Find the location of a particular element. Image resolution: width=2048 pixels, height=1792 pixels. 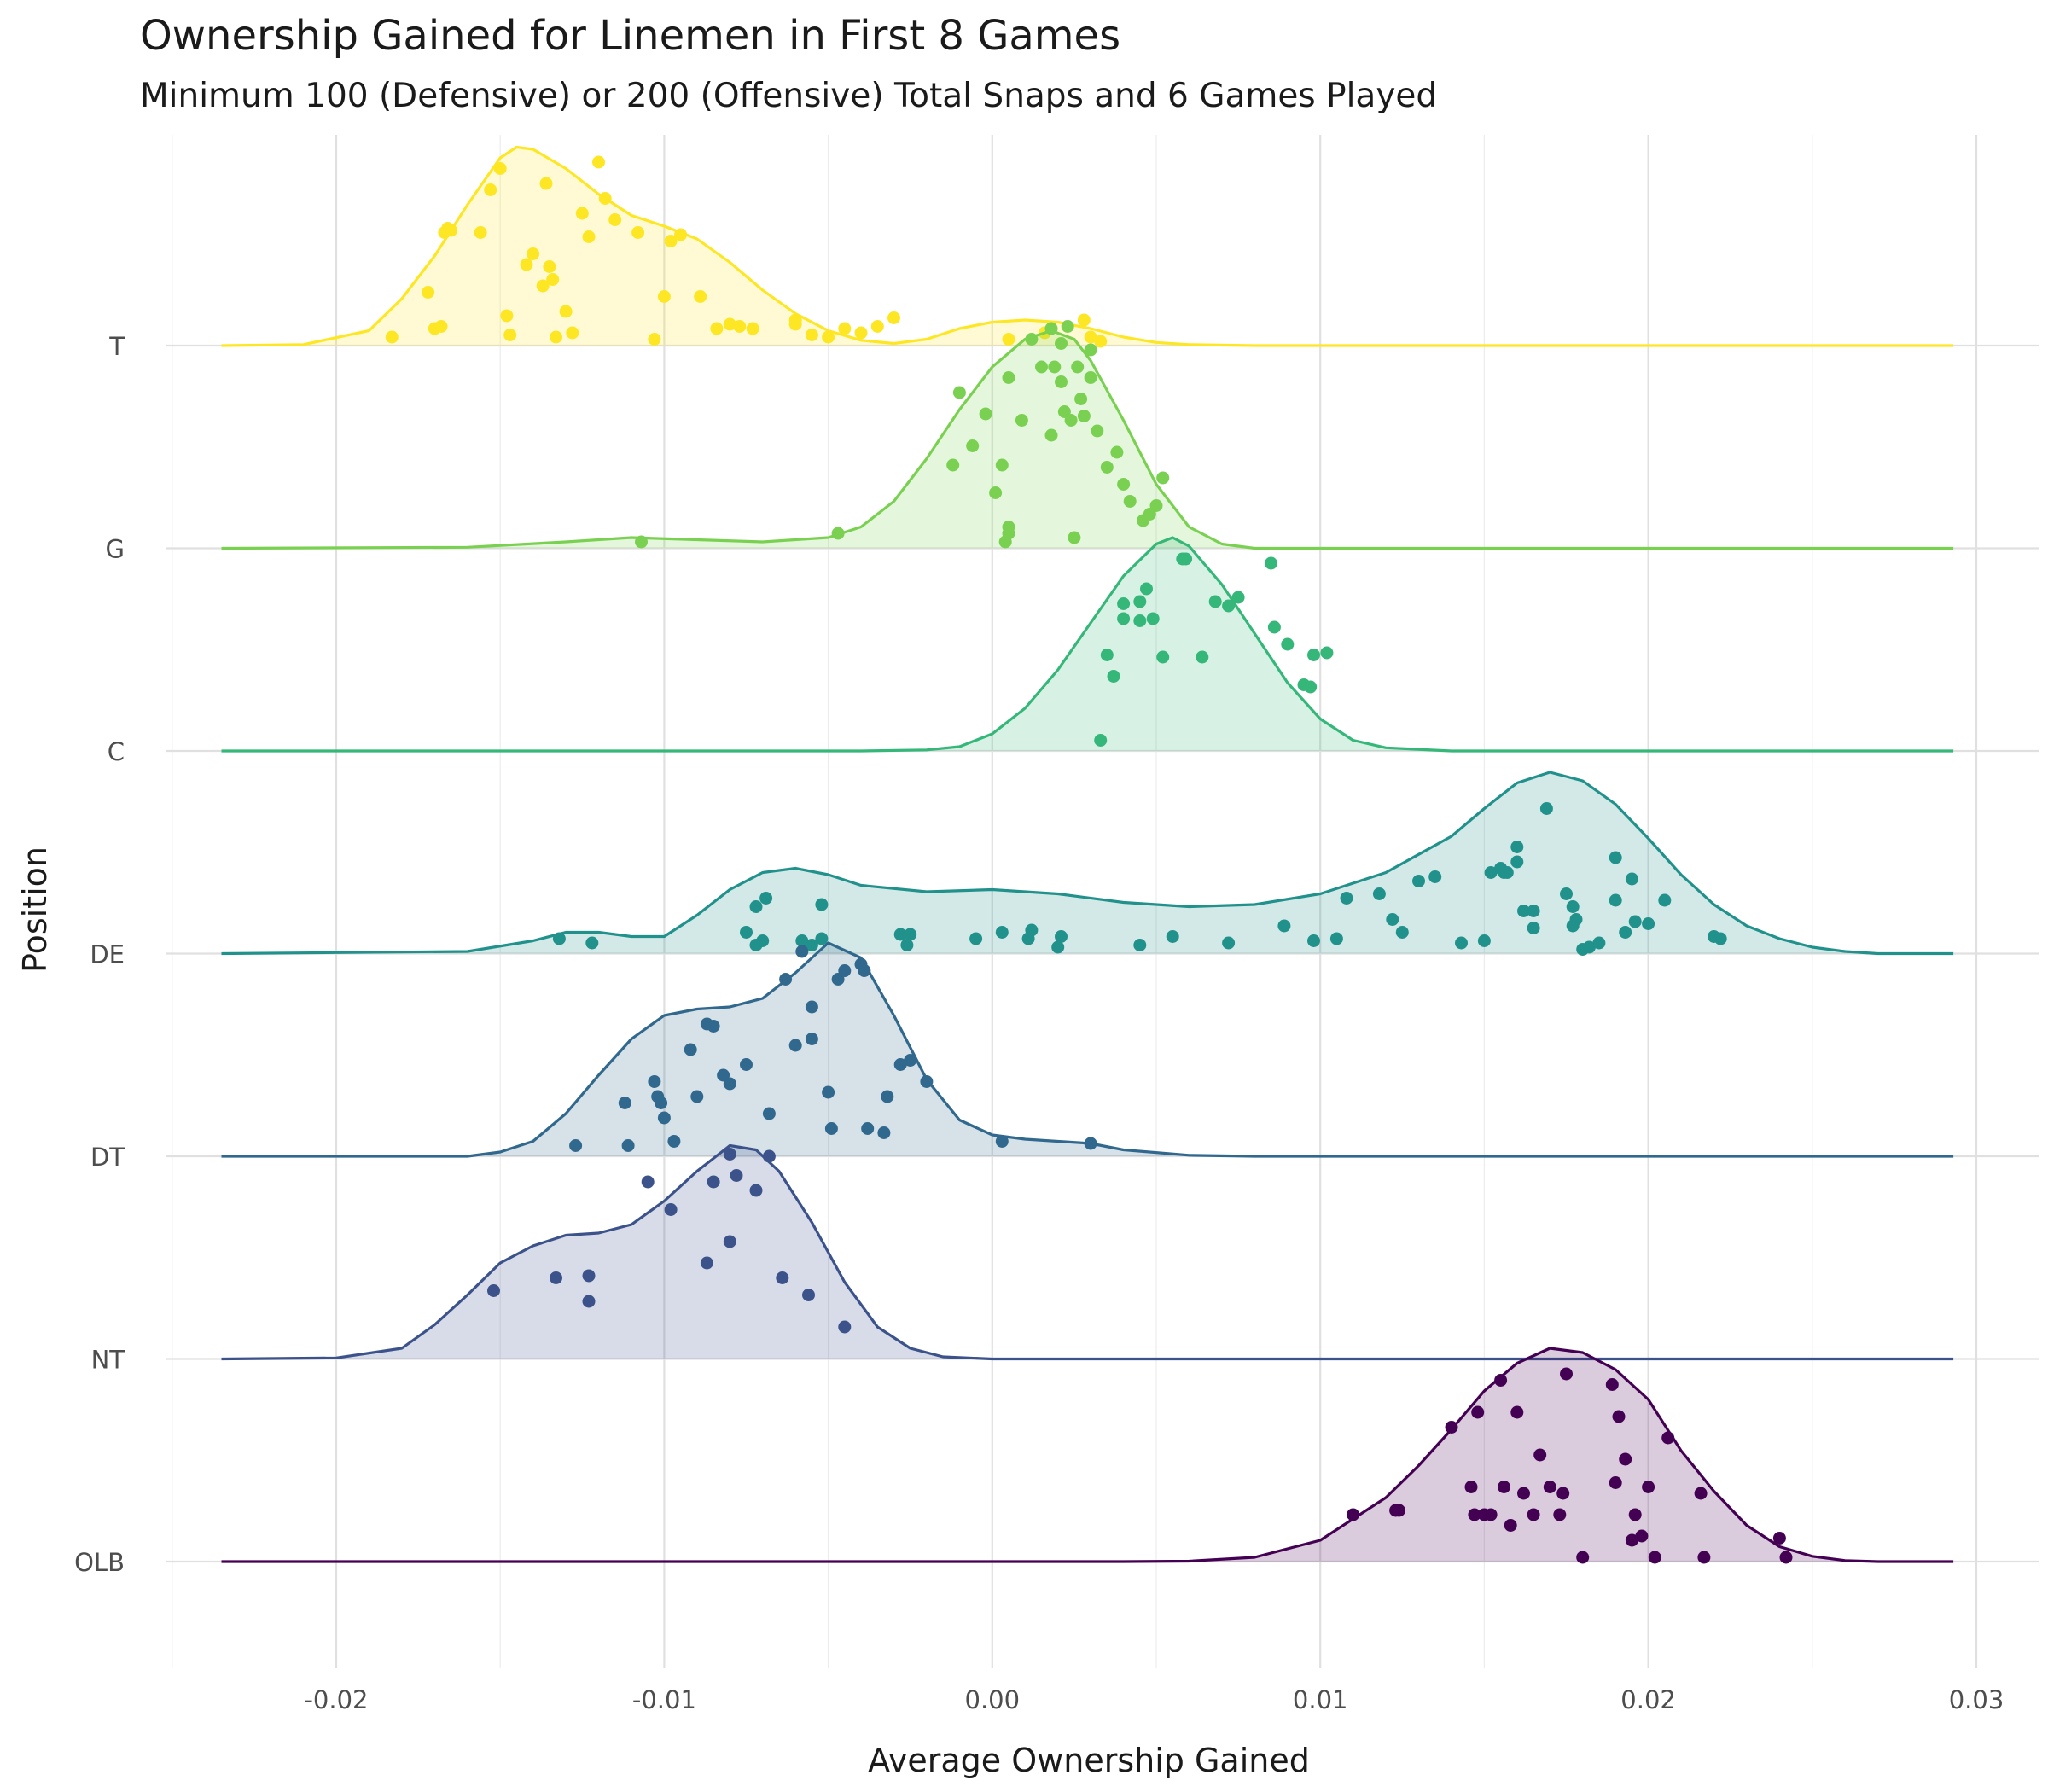

y-axis-labels: T G C DE DT NT OLB is located at coordinates (99, 955).